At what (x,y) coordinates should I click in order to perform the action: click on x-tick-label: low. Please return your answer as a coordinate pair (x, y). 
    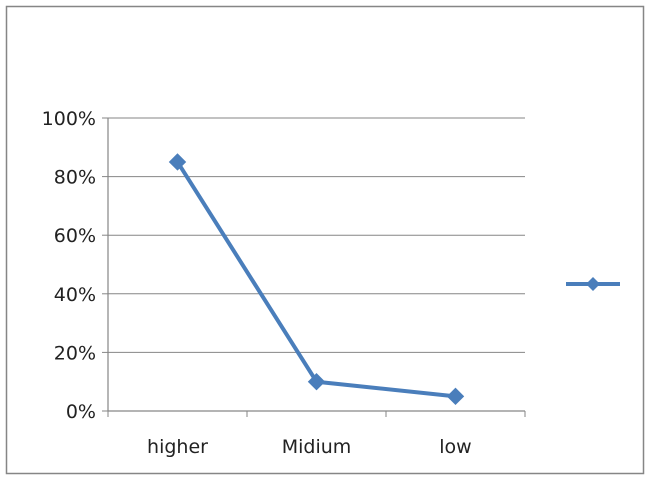
    Looking at the image, I should click on (455, 447).